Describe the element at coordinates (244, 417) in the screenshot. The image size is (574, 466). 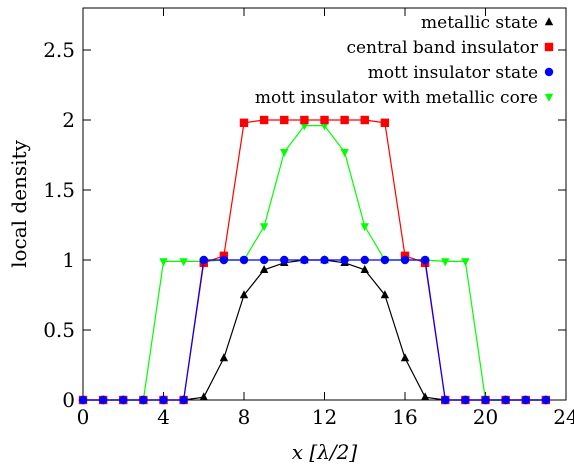
I see `x-tick-label: 8` at that location.